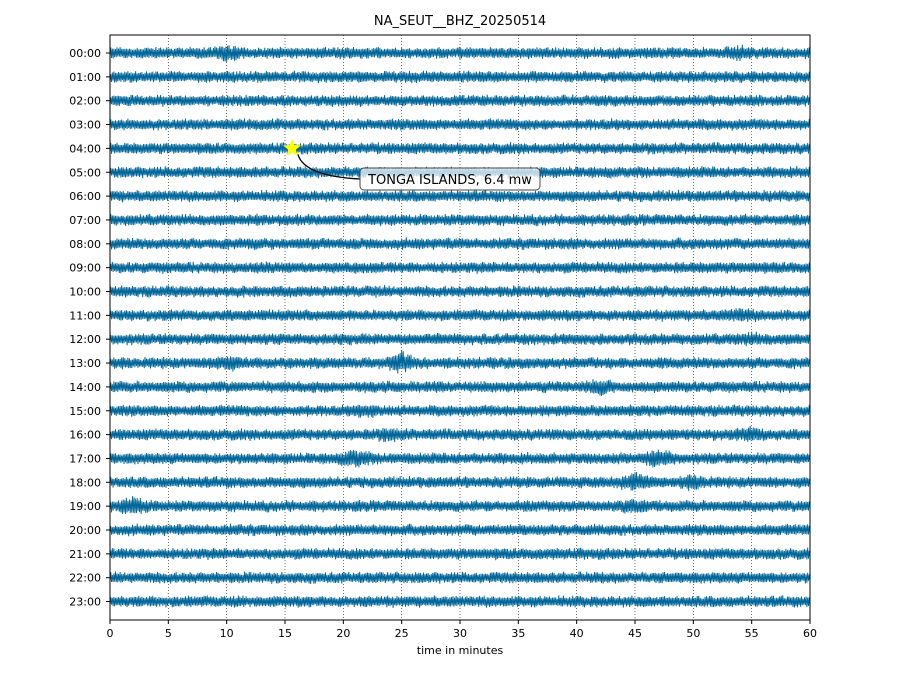 This screenshot has height=690, width=919. Describe the element at coordinates (85, 578) in the screenshot. I see `y-tick-label: 22:00` at that location.